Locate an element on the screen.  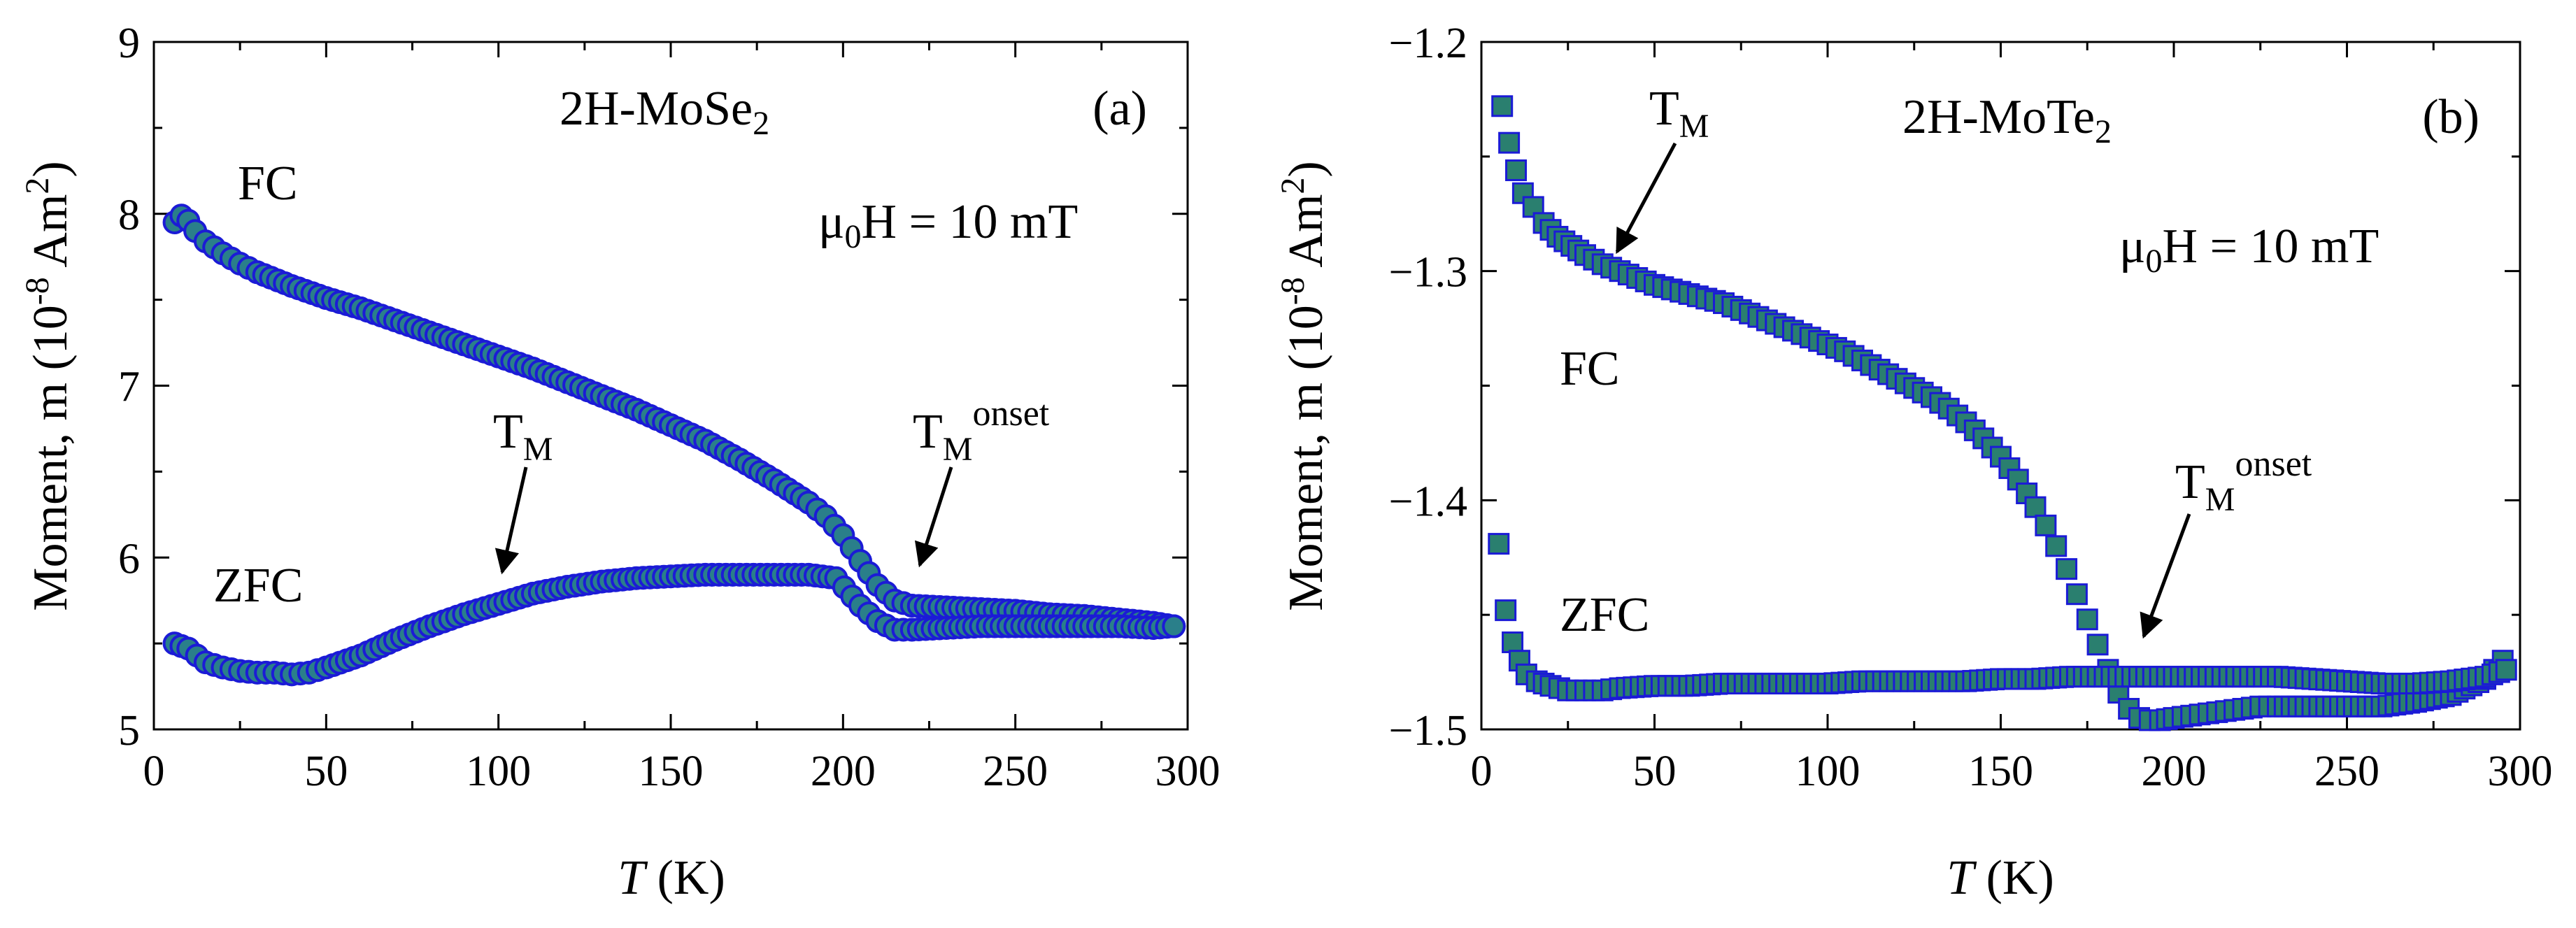
panel-b-tm-label: TM is located at coordinates (1679, 113).